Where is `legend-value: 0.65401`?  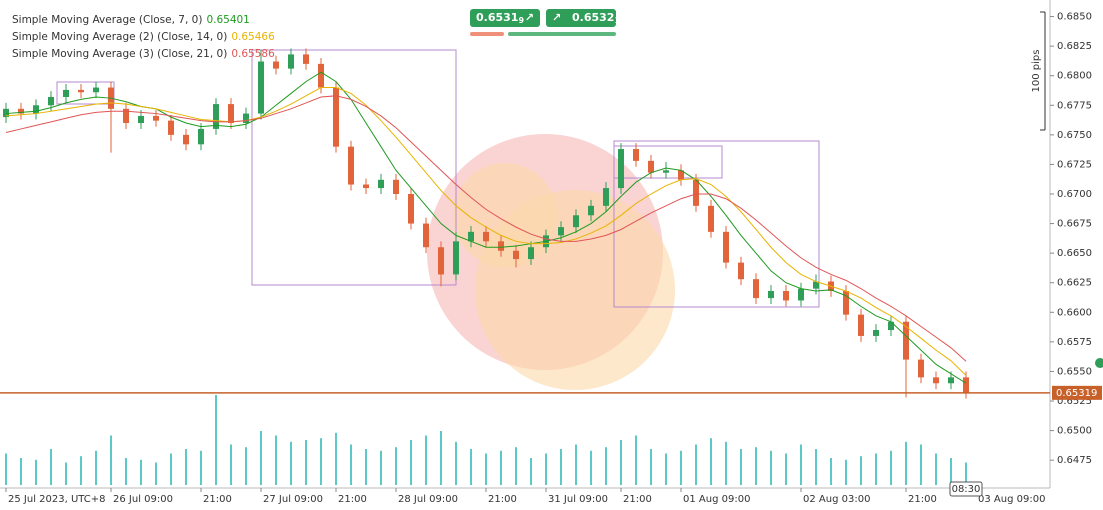
legend-value: 0.65401 is located at coordinates (227, 20).